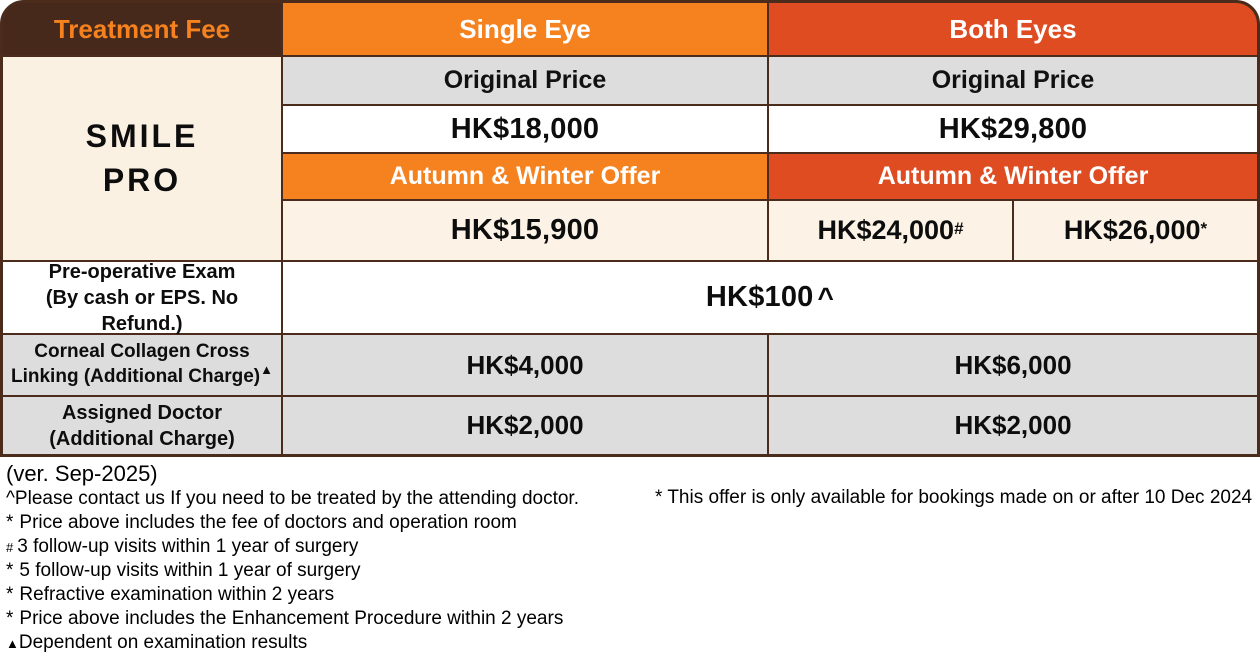 The height and width of the screenshot is (665, 1260). What do you see at coordinates (826, 297) in the screenshot?
I see `caret-marker: ^` at bounding box center [826, 297].